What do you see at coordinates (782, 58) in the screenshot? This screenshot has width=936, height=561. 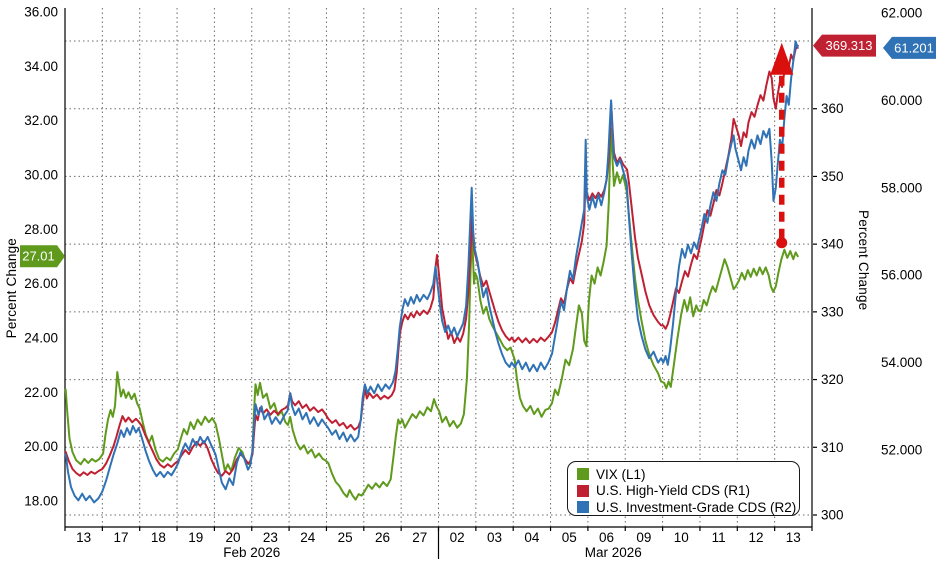 I see `annotation-arrowhead-icon` at bounding box center [782, 58].